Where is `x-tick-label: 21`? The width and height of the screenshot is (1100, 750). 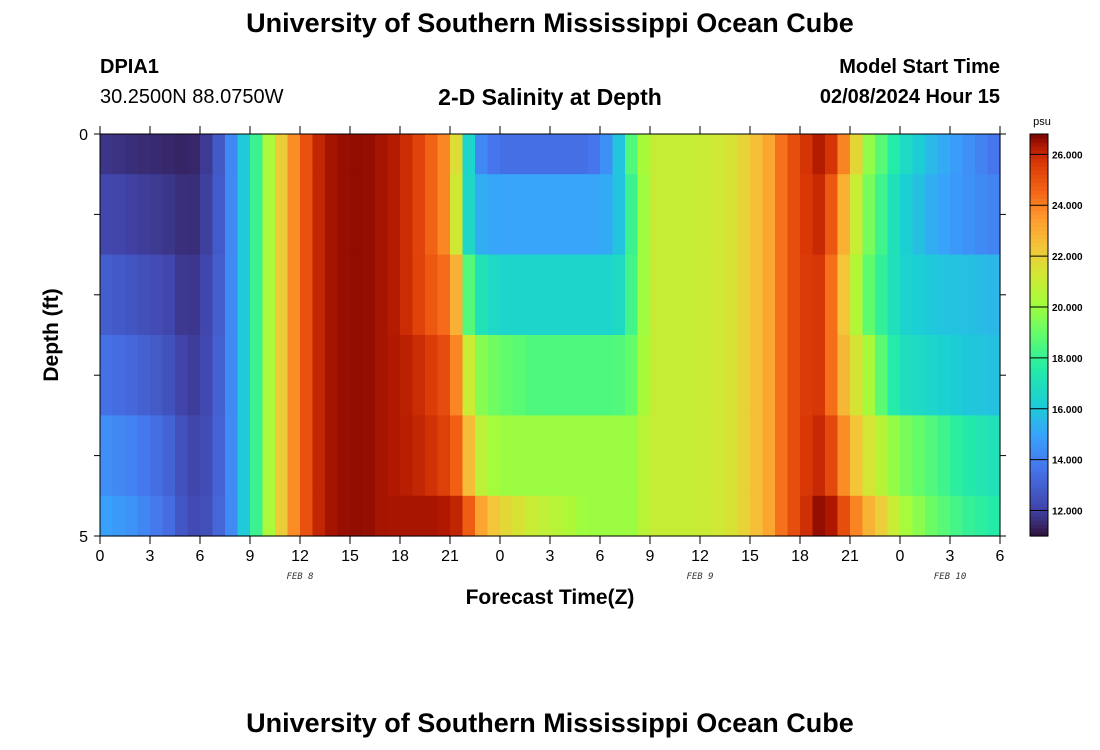 x-tick-label: 21 is located at coordinates (850, 556).